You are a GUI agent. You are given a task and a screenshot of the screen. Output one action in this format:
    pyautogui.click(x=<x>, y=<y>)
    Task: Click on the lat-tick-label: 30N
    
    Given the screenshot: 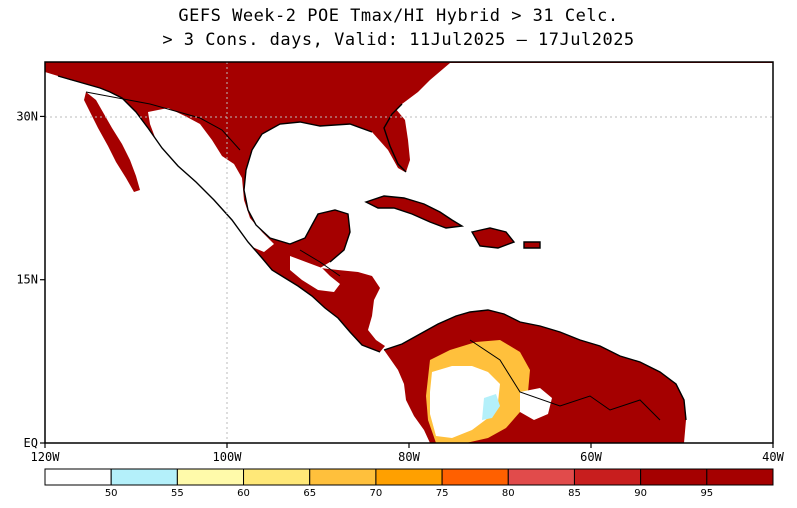 What is the action you would take?
    pyautogui.click(x=27, y=116)
    